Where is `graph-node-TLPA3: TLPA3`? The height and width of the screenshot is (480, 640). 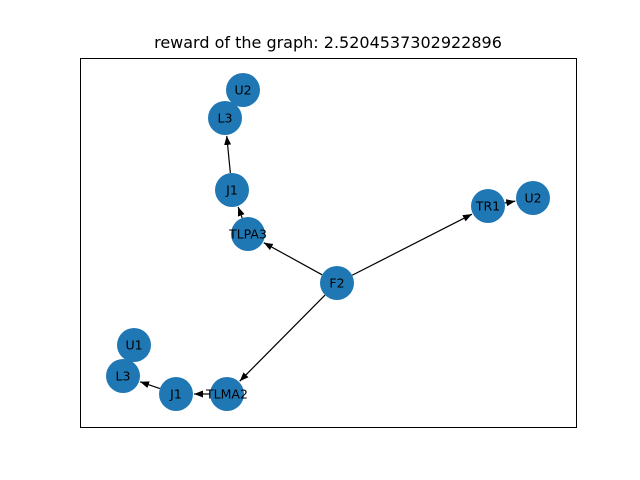
graph-node-TLPA3: TLPA3 is located at coordinates (247, 234).